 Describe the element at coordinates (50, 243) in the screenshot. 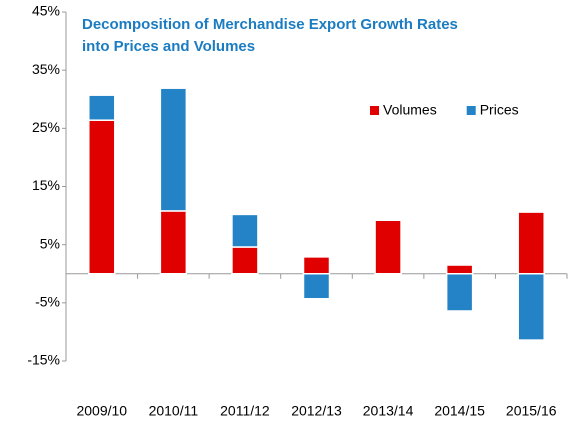

I see `y-tick-label: 5%` at that location.